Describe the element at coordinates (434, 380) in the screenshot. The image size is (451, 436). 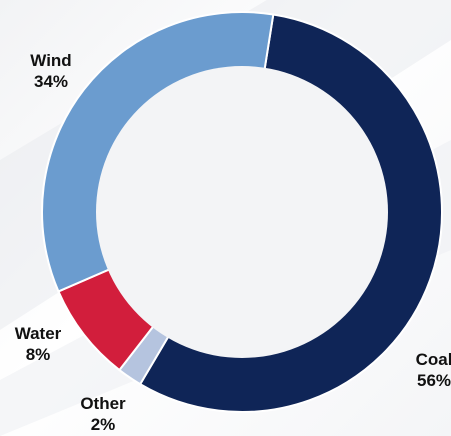
I see `slice-label-value-coal: 56%` at that location.